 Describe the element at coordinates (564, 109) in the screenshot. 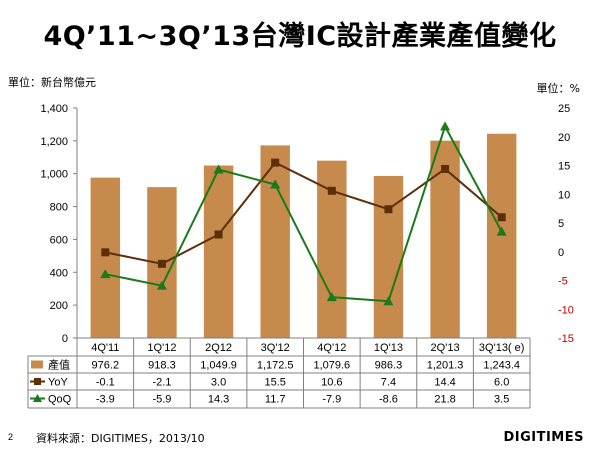

I see `right-tick-label-8: 25` at that location.